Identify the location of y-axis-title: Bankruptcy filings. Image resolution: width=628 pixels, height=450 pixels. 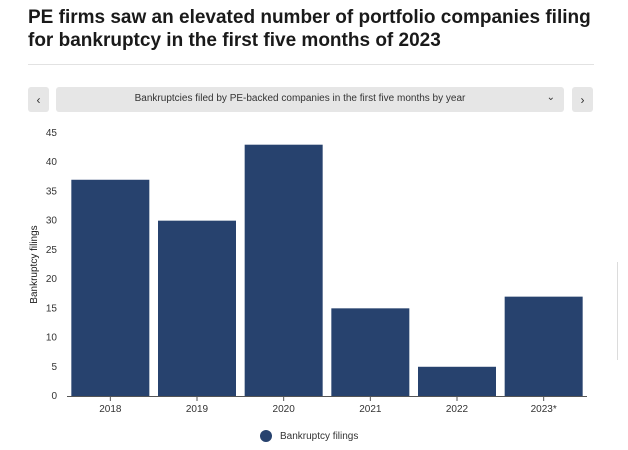
(34, 264).